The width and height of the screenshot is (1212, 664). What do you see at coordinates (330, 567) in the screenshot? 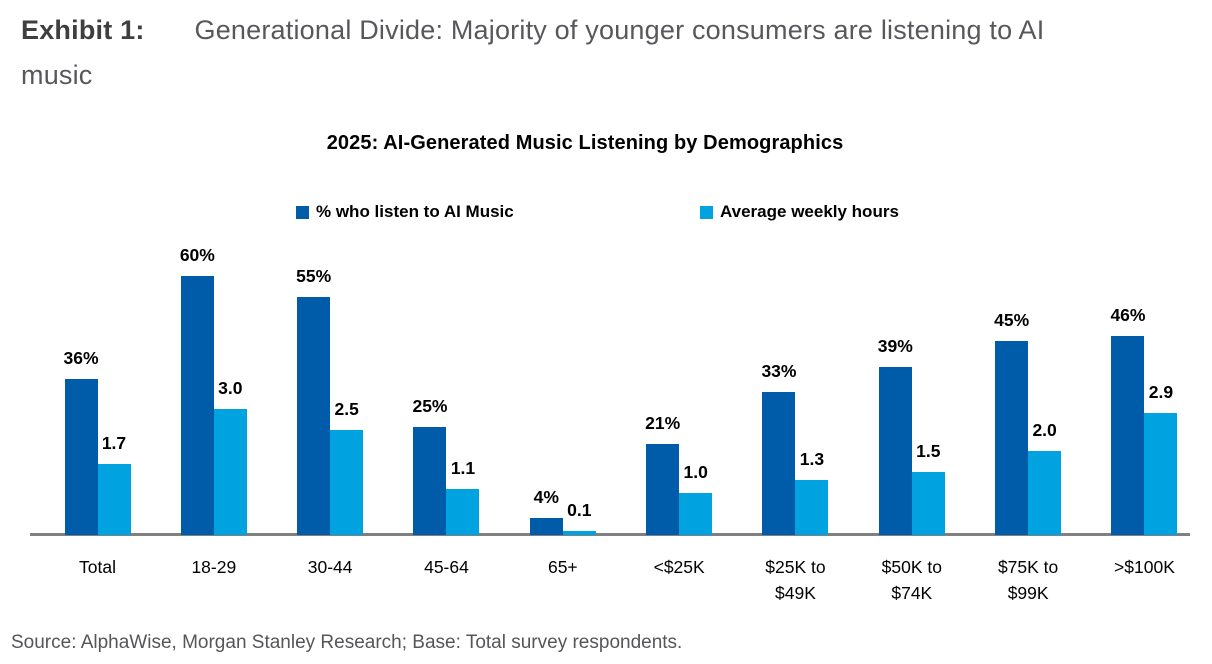
I see `x-axis-label: 30-44` at bounding box center [330, 567].